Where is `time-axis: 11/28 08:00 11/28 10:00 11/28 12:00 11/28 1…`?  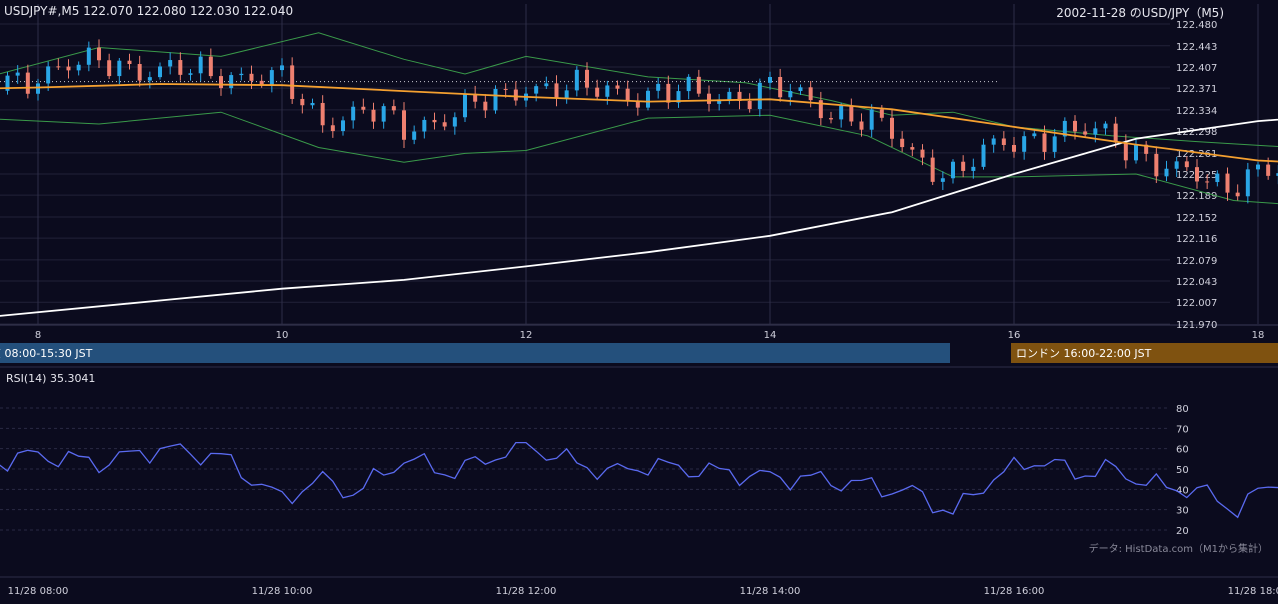 time-axis: 11/28 08:00 11/28 10:00 11/28 12:00 11/28 1… is located at coordinates (639, 586).